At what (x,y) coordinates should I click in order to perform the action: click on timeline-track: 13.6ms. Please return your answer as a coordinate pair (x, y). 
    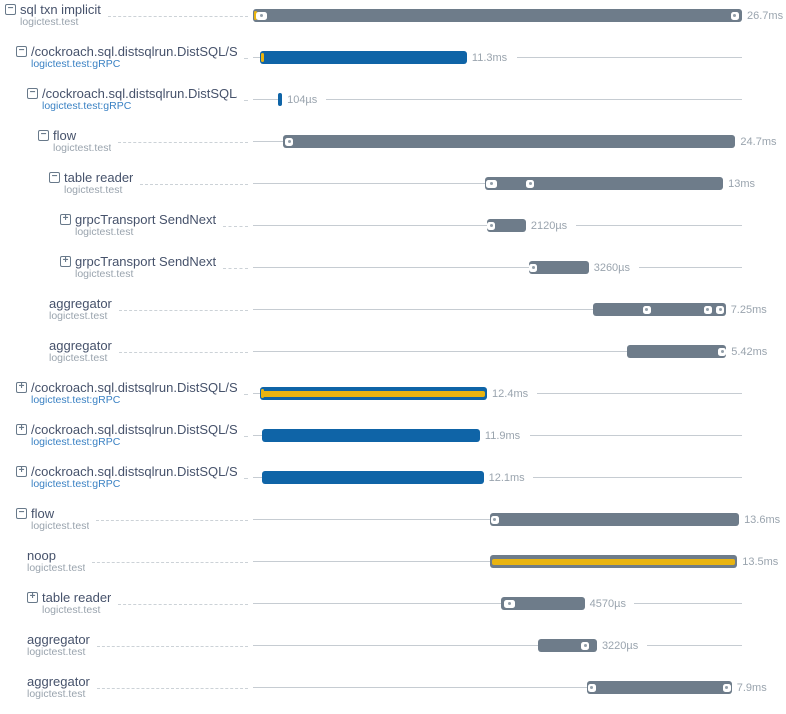
    Looking at the image, I should click on (516, 526).